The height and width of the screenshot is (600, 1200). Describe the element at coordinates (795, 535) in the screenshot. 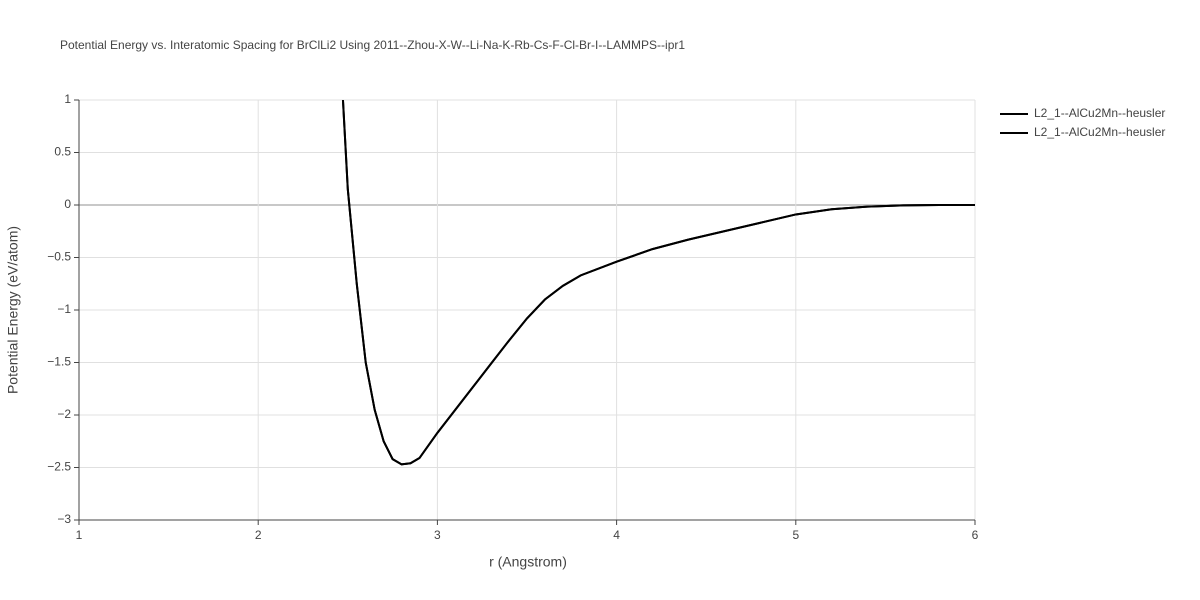

I see `x-tick-label: 5` at that location.